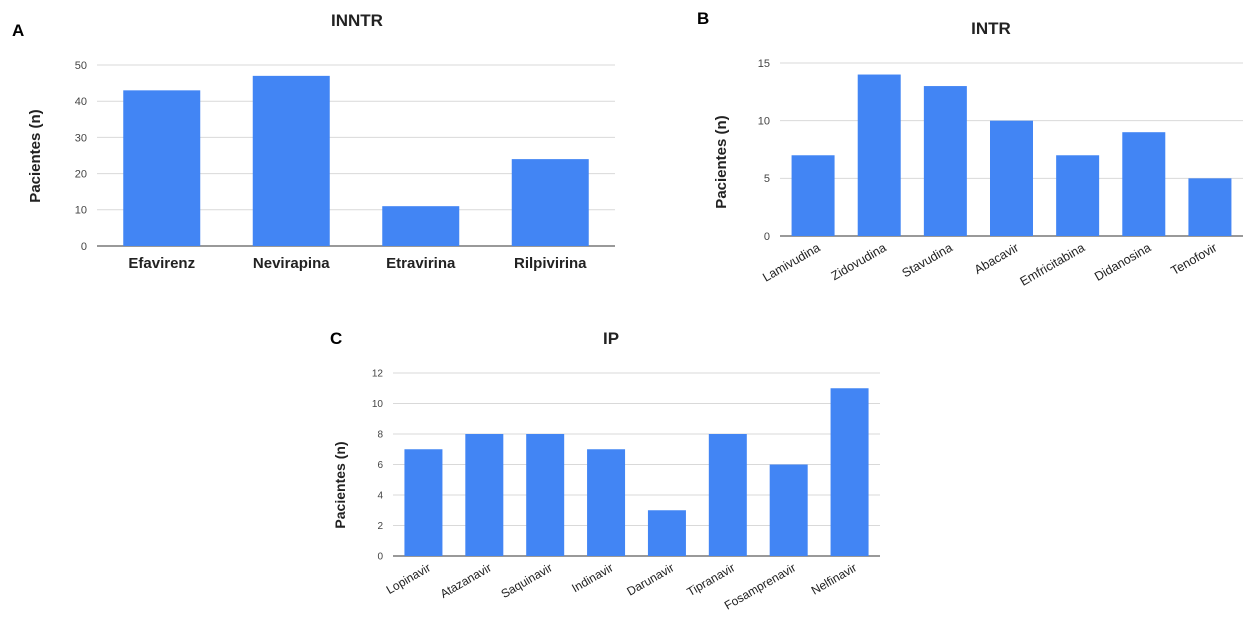 The image size is (1255, 619). I want to click on x-tick-label-b-stavudina: Stavudina, so click(927, 260).